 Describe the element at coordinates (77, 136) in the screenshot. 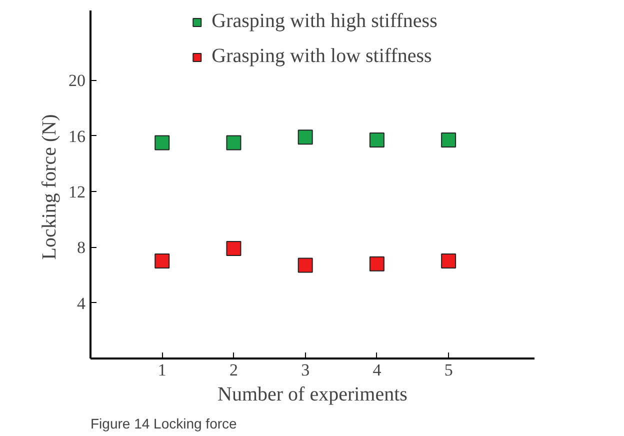

I see `y-tick-label: 16` at that location.